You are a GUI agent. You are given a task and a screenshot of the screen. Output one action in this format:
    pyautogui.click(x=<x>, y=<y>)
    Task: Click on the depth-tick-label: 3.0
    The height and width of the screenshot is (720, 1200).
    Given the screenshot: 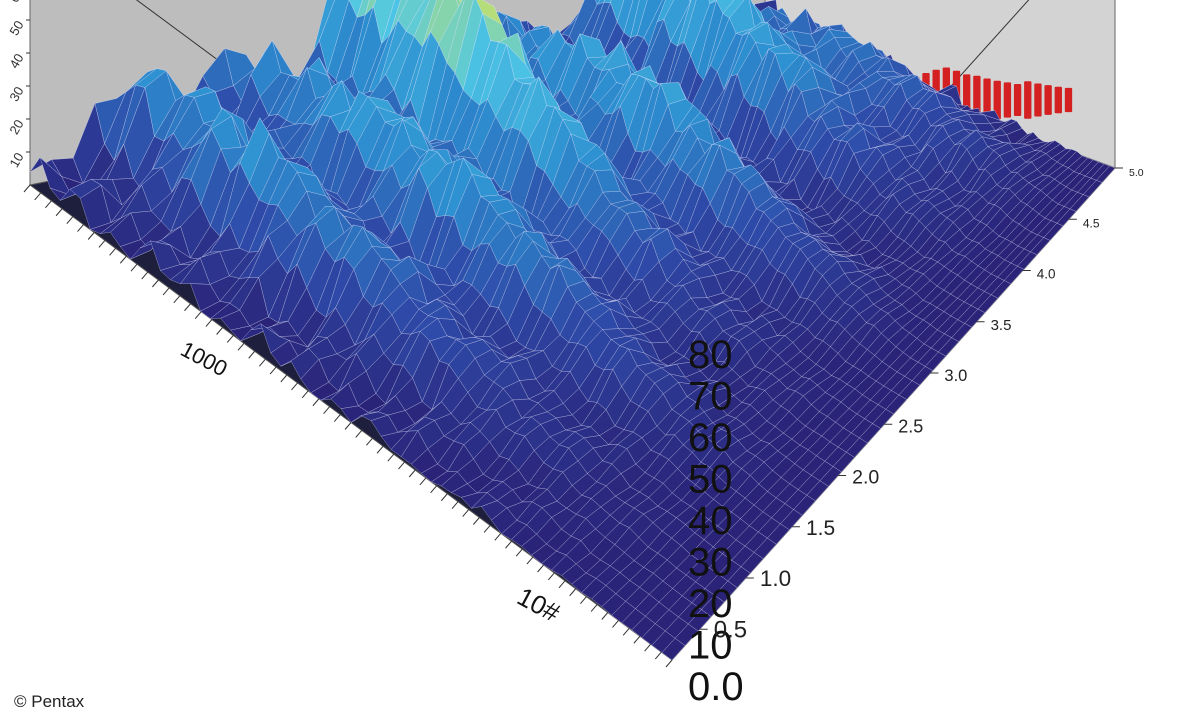 What is the action you would take?
    pyautogui.click(x=955, y=376)
    